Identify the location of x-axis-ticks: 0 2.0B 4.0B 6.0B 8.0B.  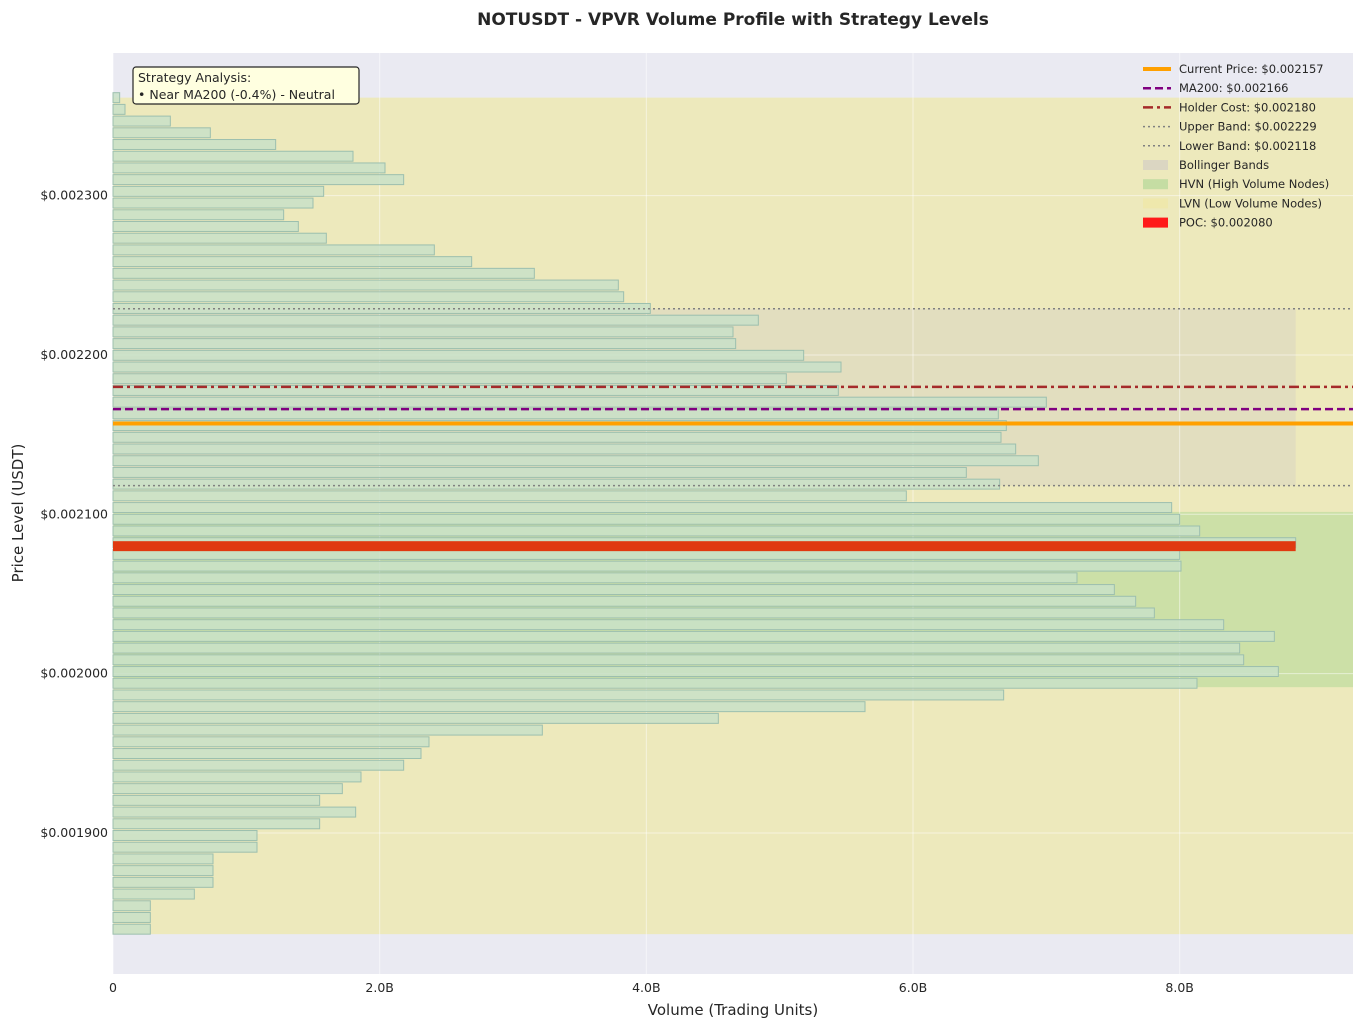
(651, 987).